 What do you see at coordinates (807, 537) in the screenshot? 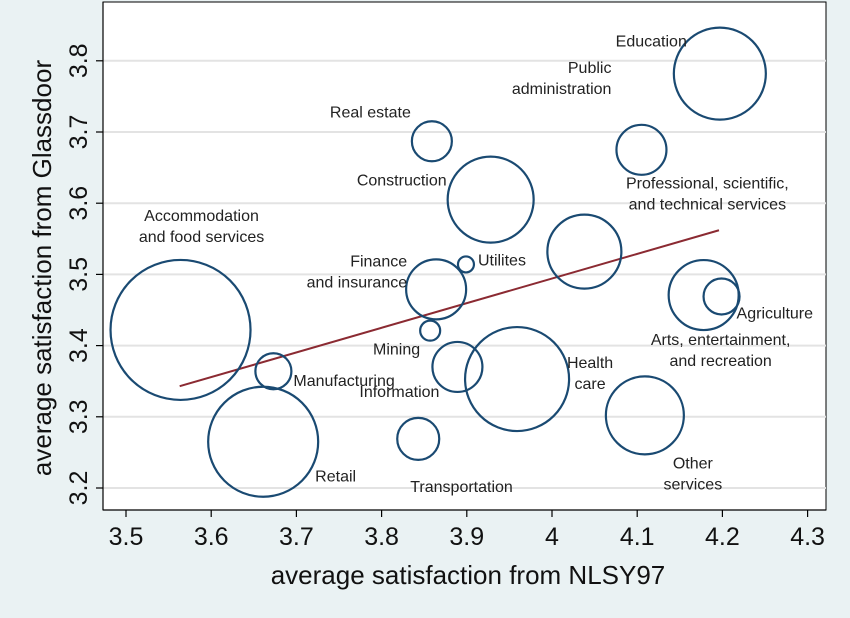
I see `x-tick-label: 4.3` at bounding box center [807, 537].